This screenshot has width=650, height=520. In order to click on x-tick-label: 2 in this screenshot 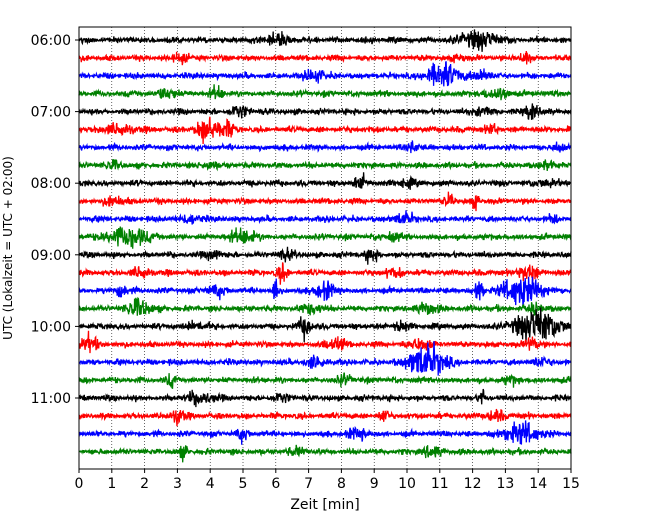, I will do `click(144, 484)`.